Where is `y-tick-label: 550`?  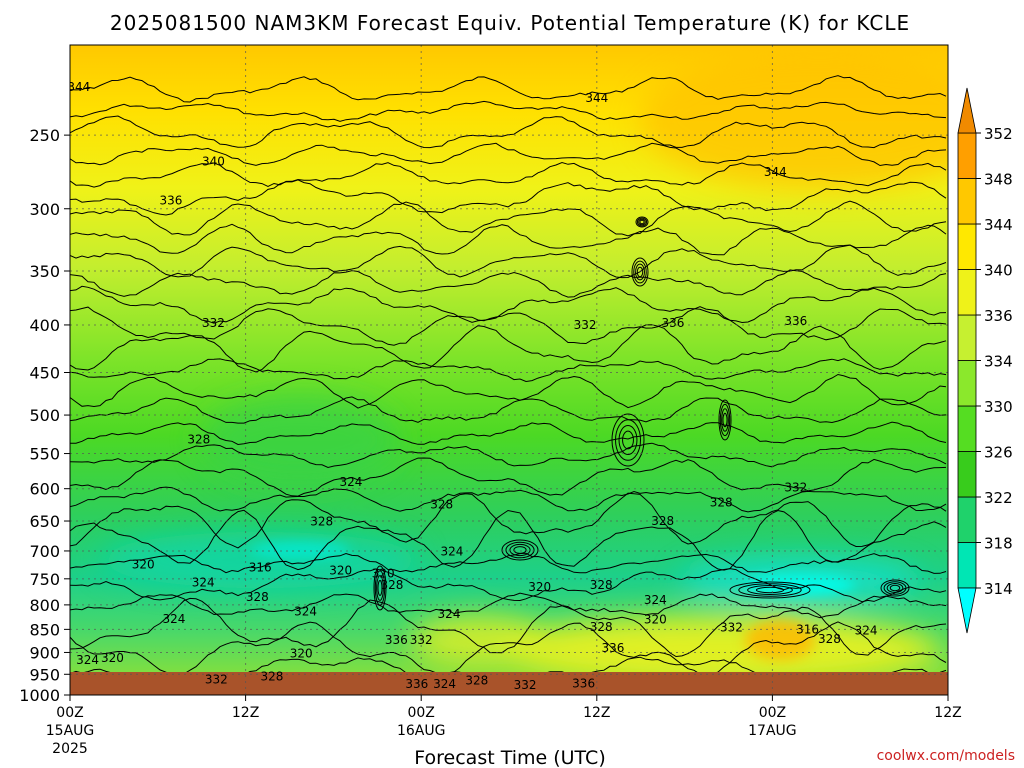 y-tick-label: 550 is located at coordinates (44, 454).